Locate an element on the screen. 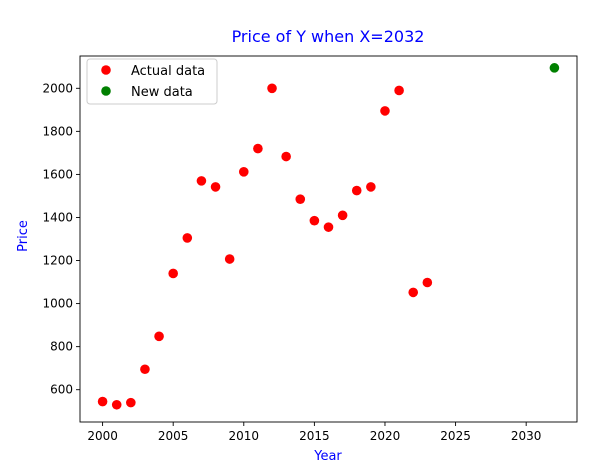  series-new-data is located at coordinates (554, 68).